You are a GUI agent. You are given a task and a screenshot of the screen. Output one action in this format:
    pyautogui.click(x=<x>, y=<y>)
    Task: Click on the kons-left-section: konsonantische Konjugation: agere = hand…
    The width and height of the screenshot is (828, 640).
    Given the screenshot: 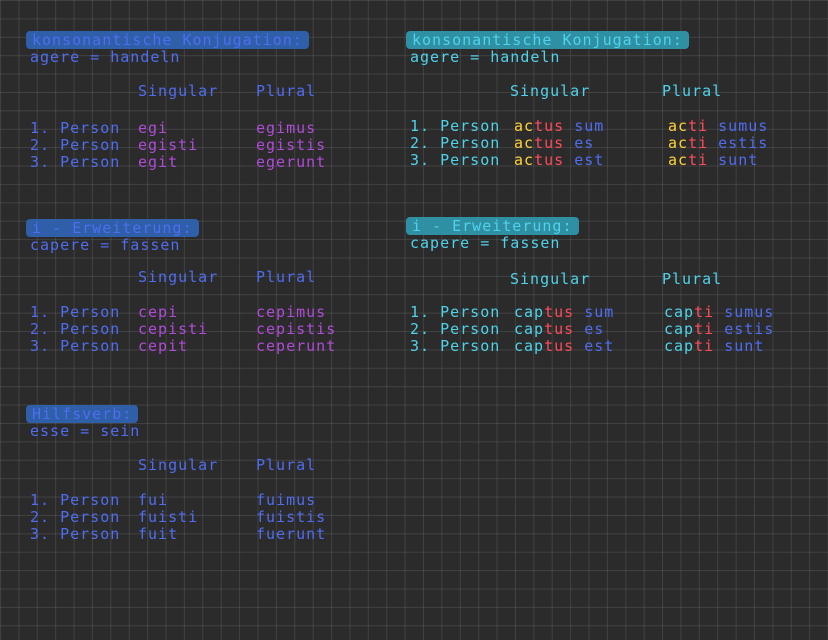 What is the action you would take?
    pyautogui.click(x=208, y=105)
    